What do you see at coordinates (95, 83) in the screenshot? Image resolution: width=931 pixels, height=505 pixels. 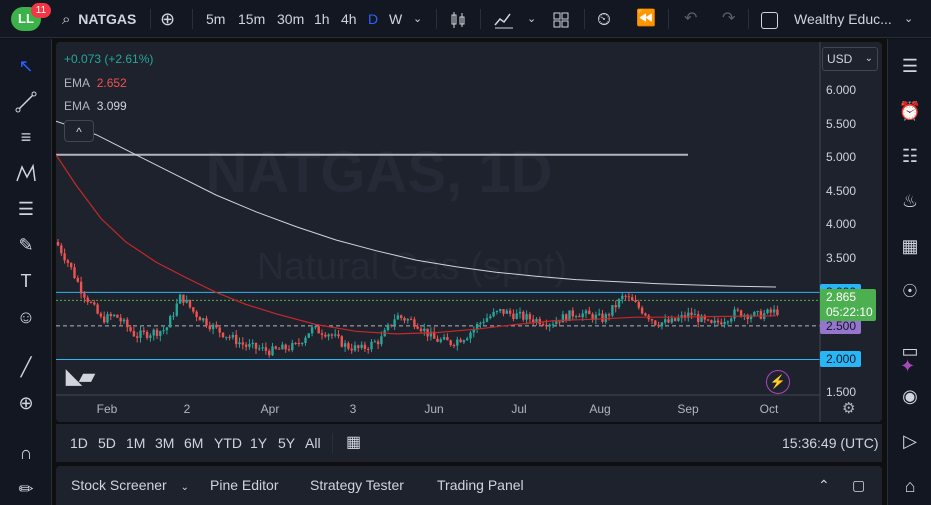 I see `ema-fast-legend: EMA 2.652` at bounding box center [95, 83].